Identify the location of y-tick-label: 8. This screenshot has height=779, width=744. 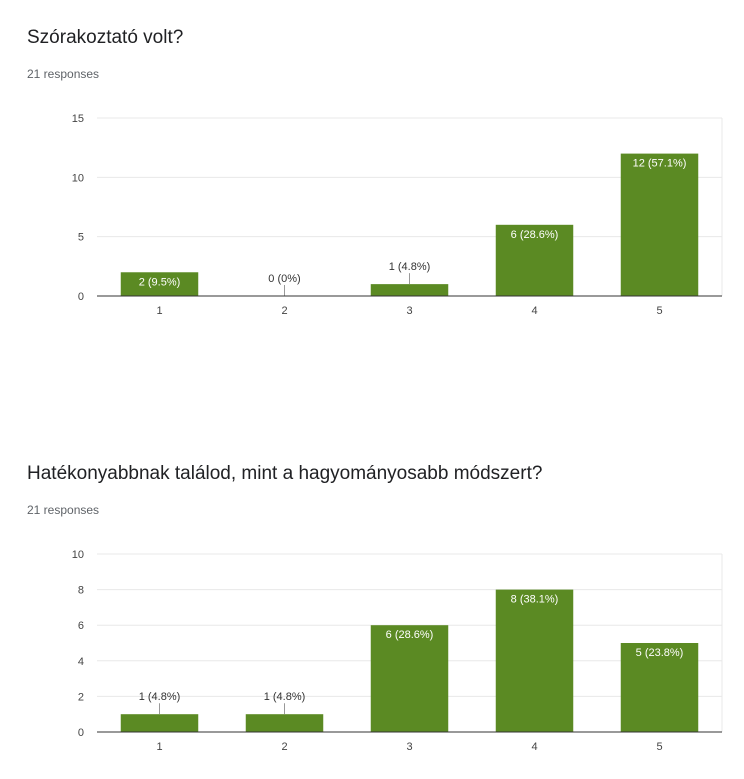
(81, 591).